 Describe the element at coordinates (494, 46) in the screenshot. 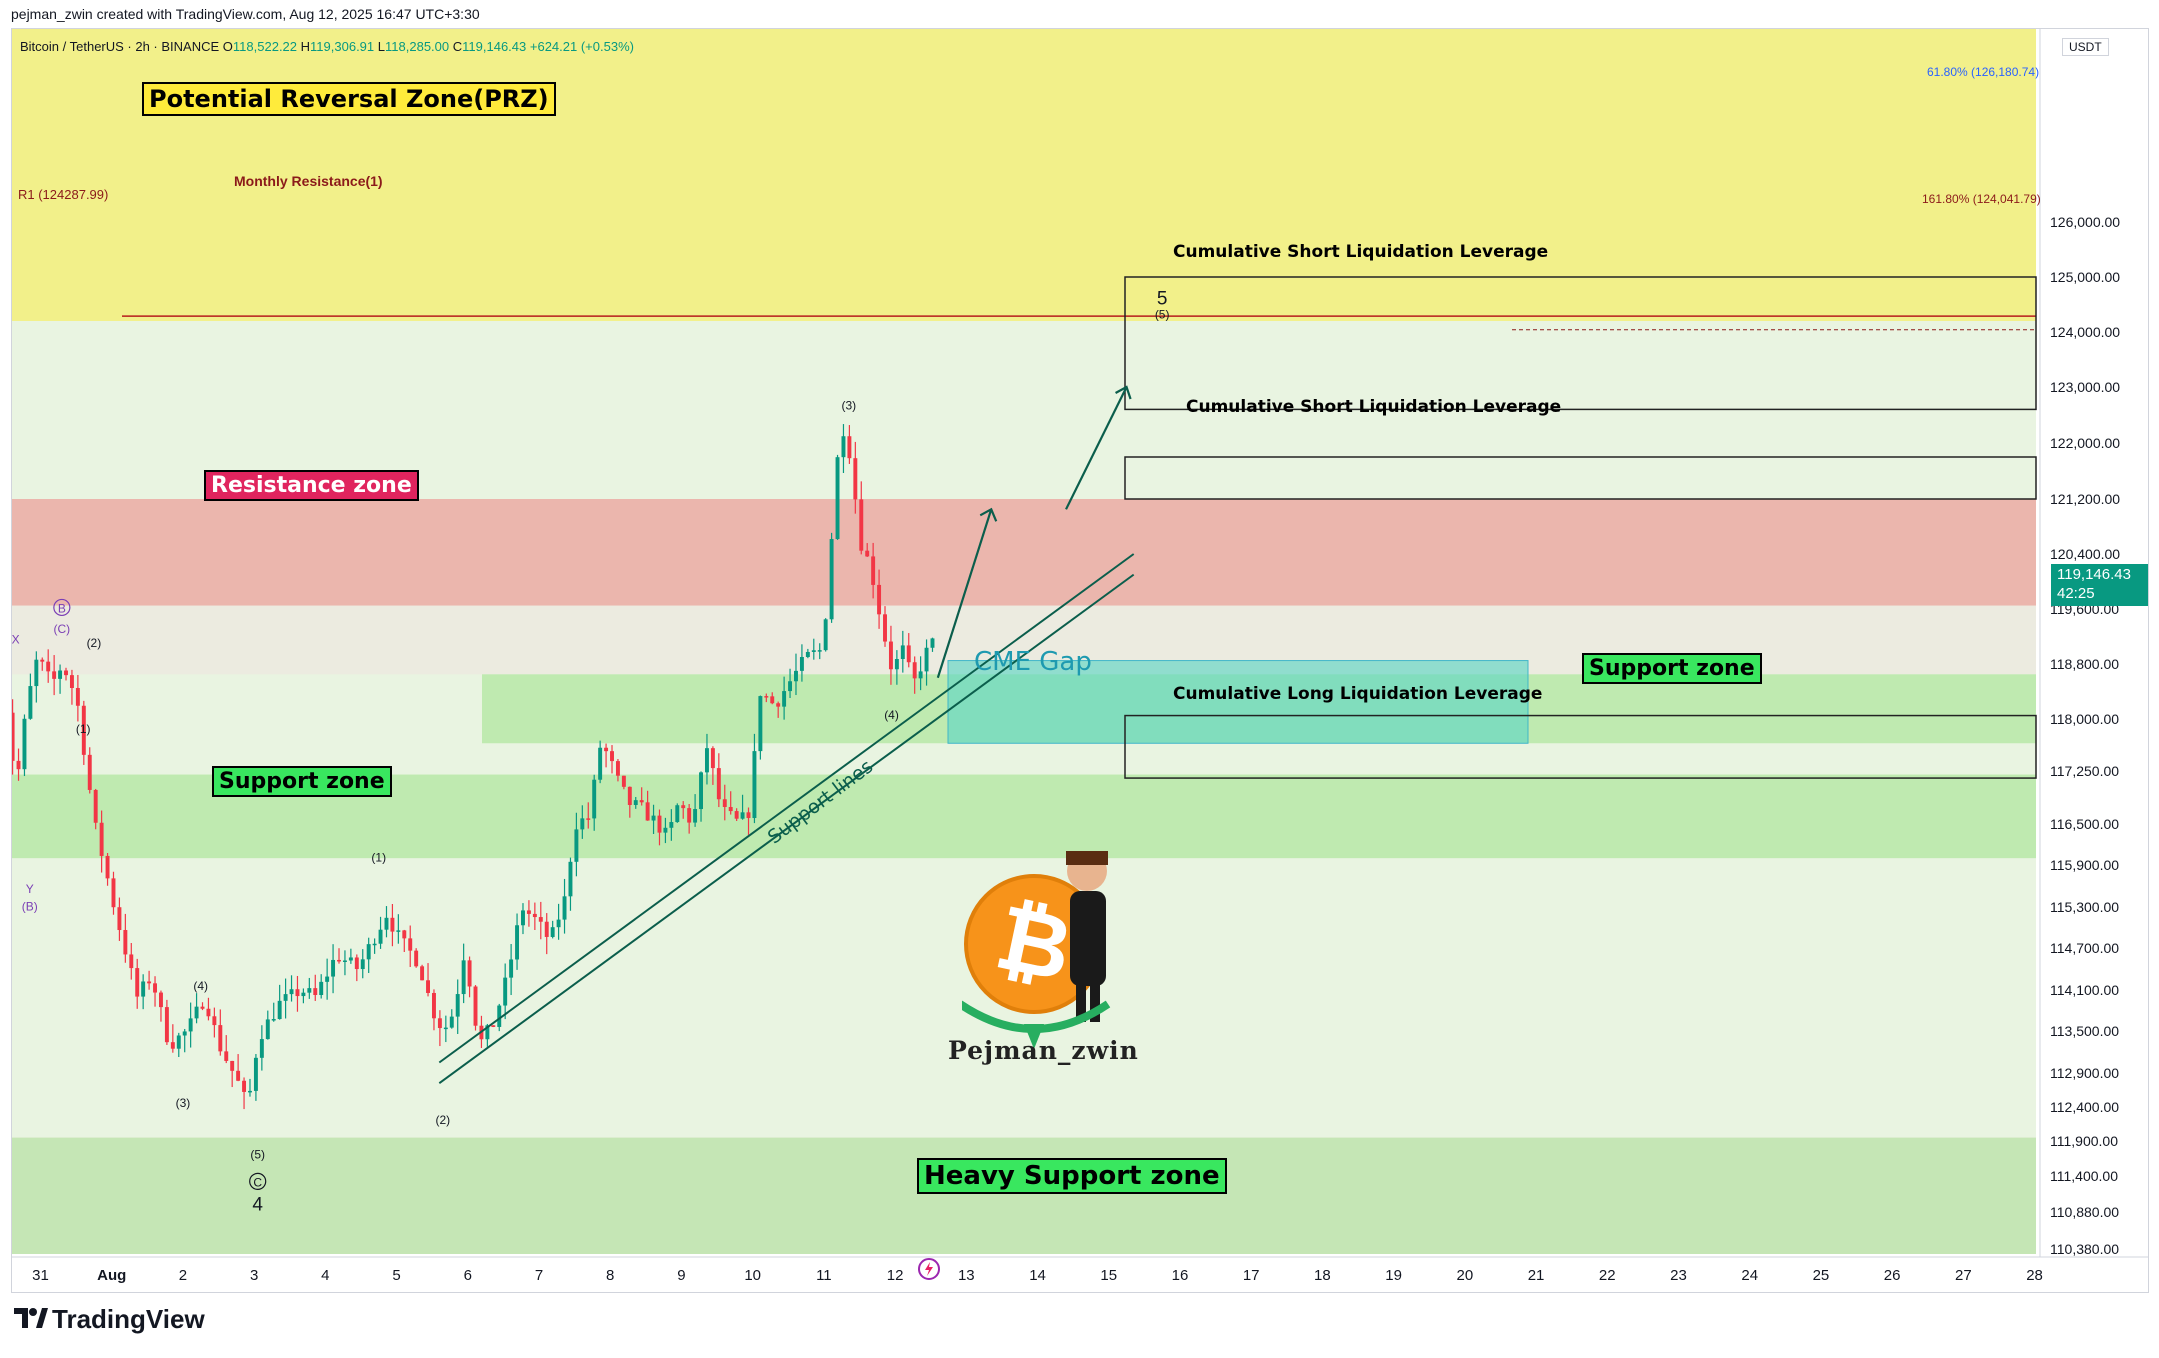

I see `close-value: 119,146.43` at that location.